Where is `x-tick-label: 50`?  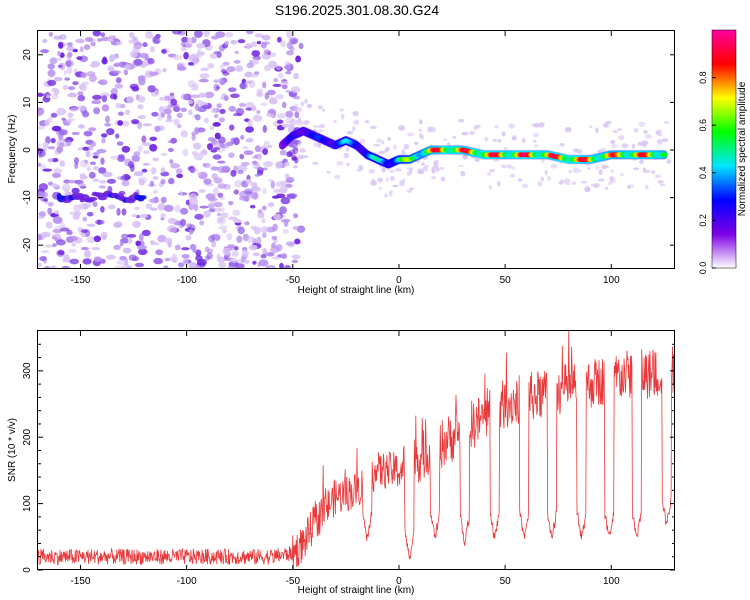 x-tick-label: 50 is located at coordinates (506, 280).